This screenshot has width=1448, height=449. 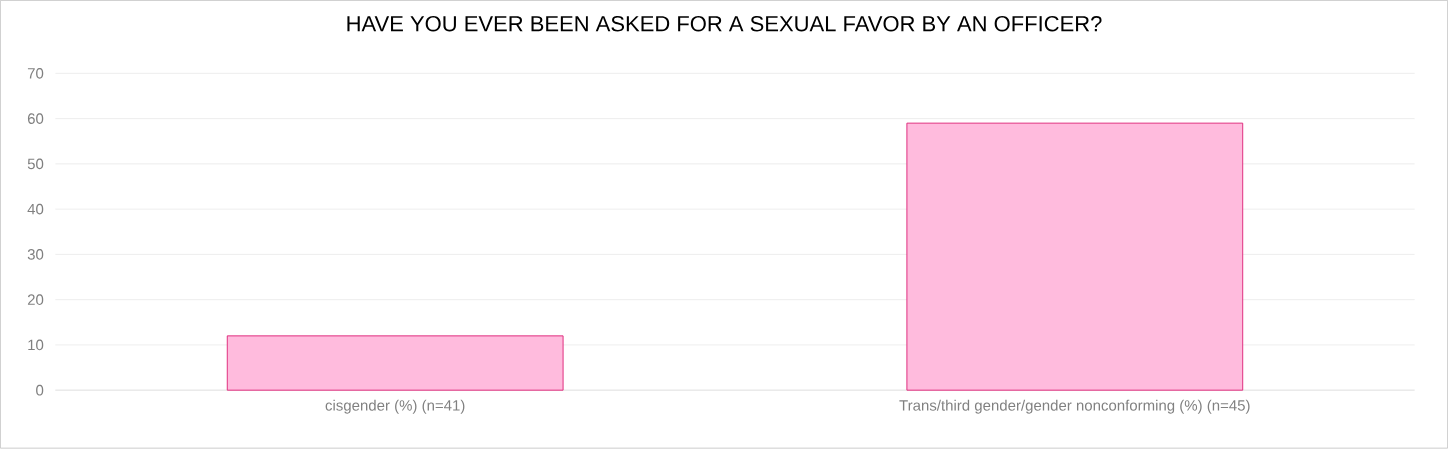 What do you see at coordinates (35, 164) in the screenshot?
I see `y-tick-label: 50` at bounding box center [35, 164].